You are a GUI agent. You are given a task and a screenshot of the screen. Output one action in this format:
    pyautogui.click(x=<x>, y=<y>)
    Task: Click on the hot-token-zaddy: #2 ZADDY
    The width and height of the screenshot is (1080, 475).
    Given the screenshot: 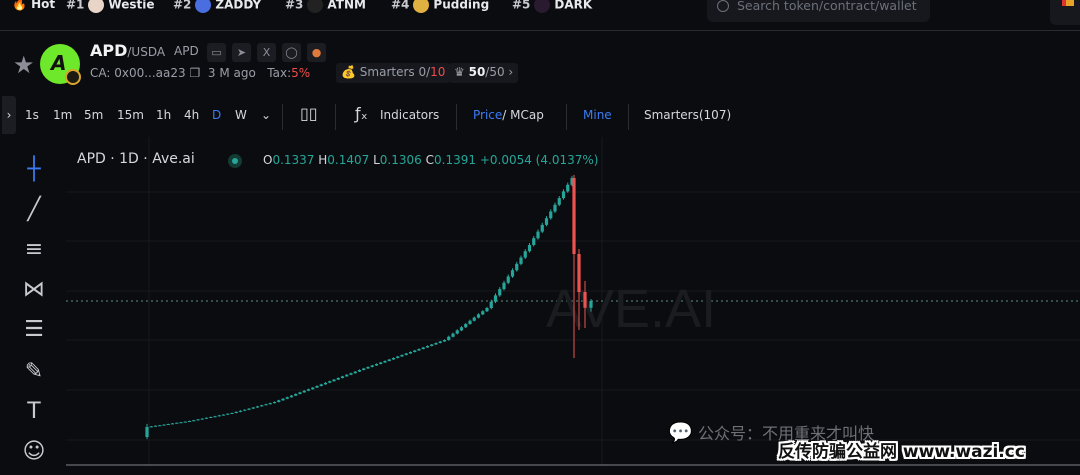 What is the action you would take?
    pyautogui.click(x=217, y=6)
    